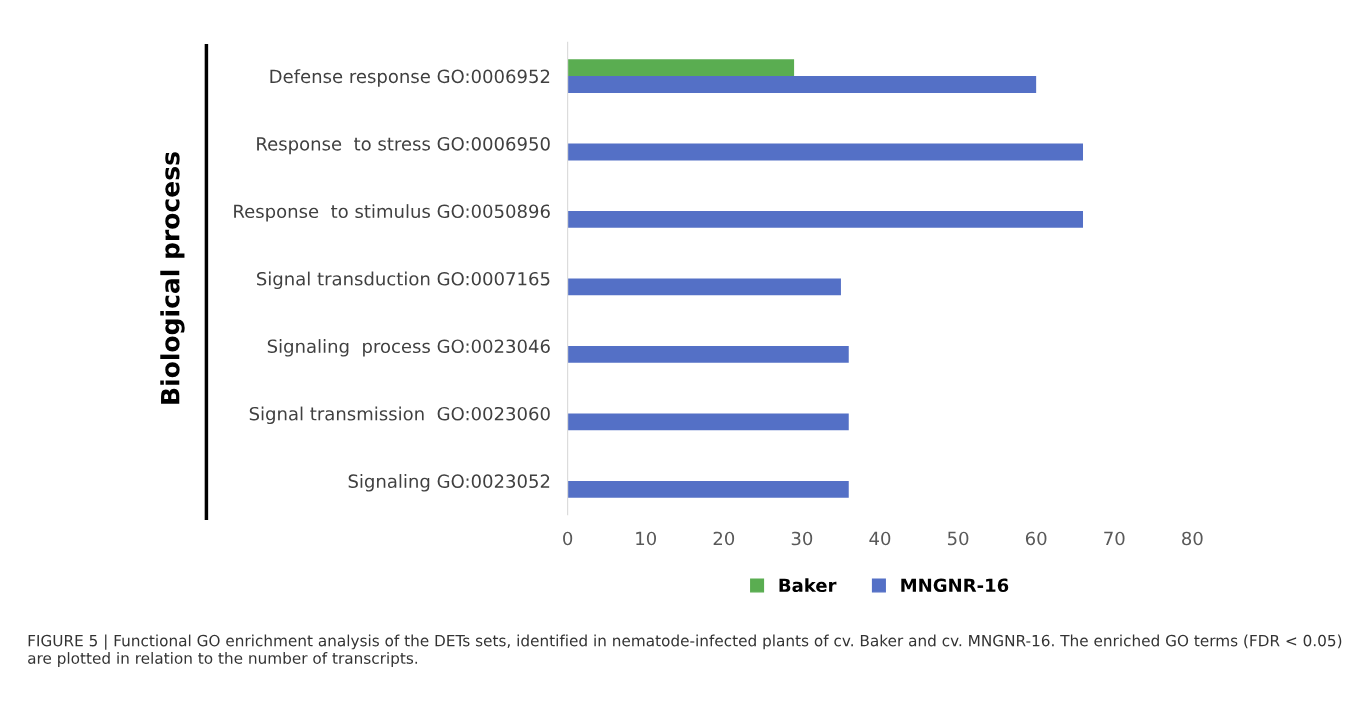 The height and width of the screenshot is (705, 1358). What do you see at coordinates (403, 280) in the screenshot?
I see `y-tick-label: Signal transduction GO:0007165` at bounding box center [403, 280].